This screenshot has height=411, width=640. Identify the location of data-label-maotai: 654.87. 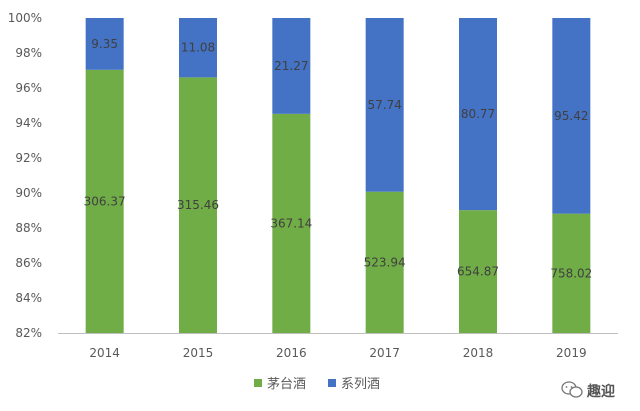
(478, 272).